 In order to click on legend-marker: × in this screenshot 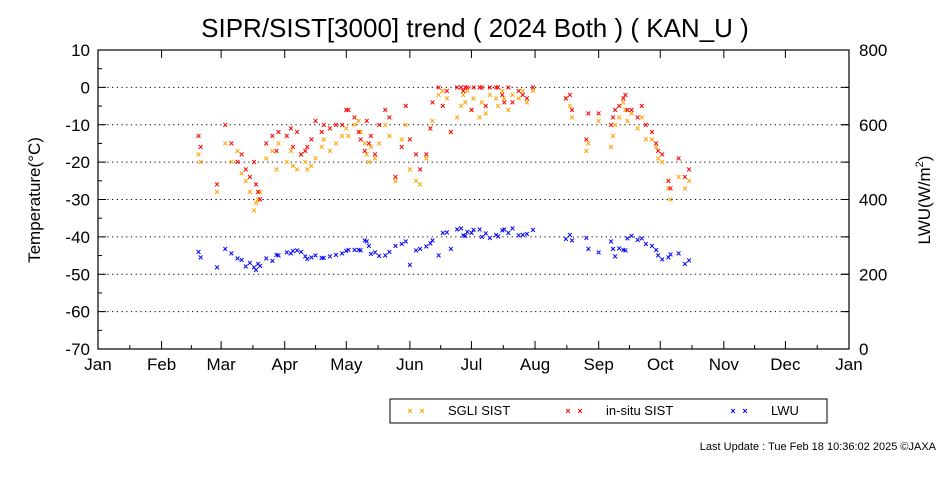, I will do `click(579, 411)`.